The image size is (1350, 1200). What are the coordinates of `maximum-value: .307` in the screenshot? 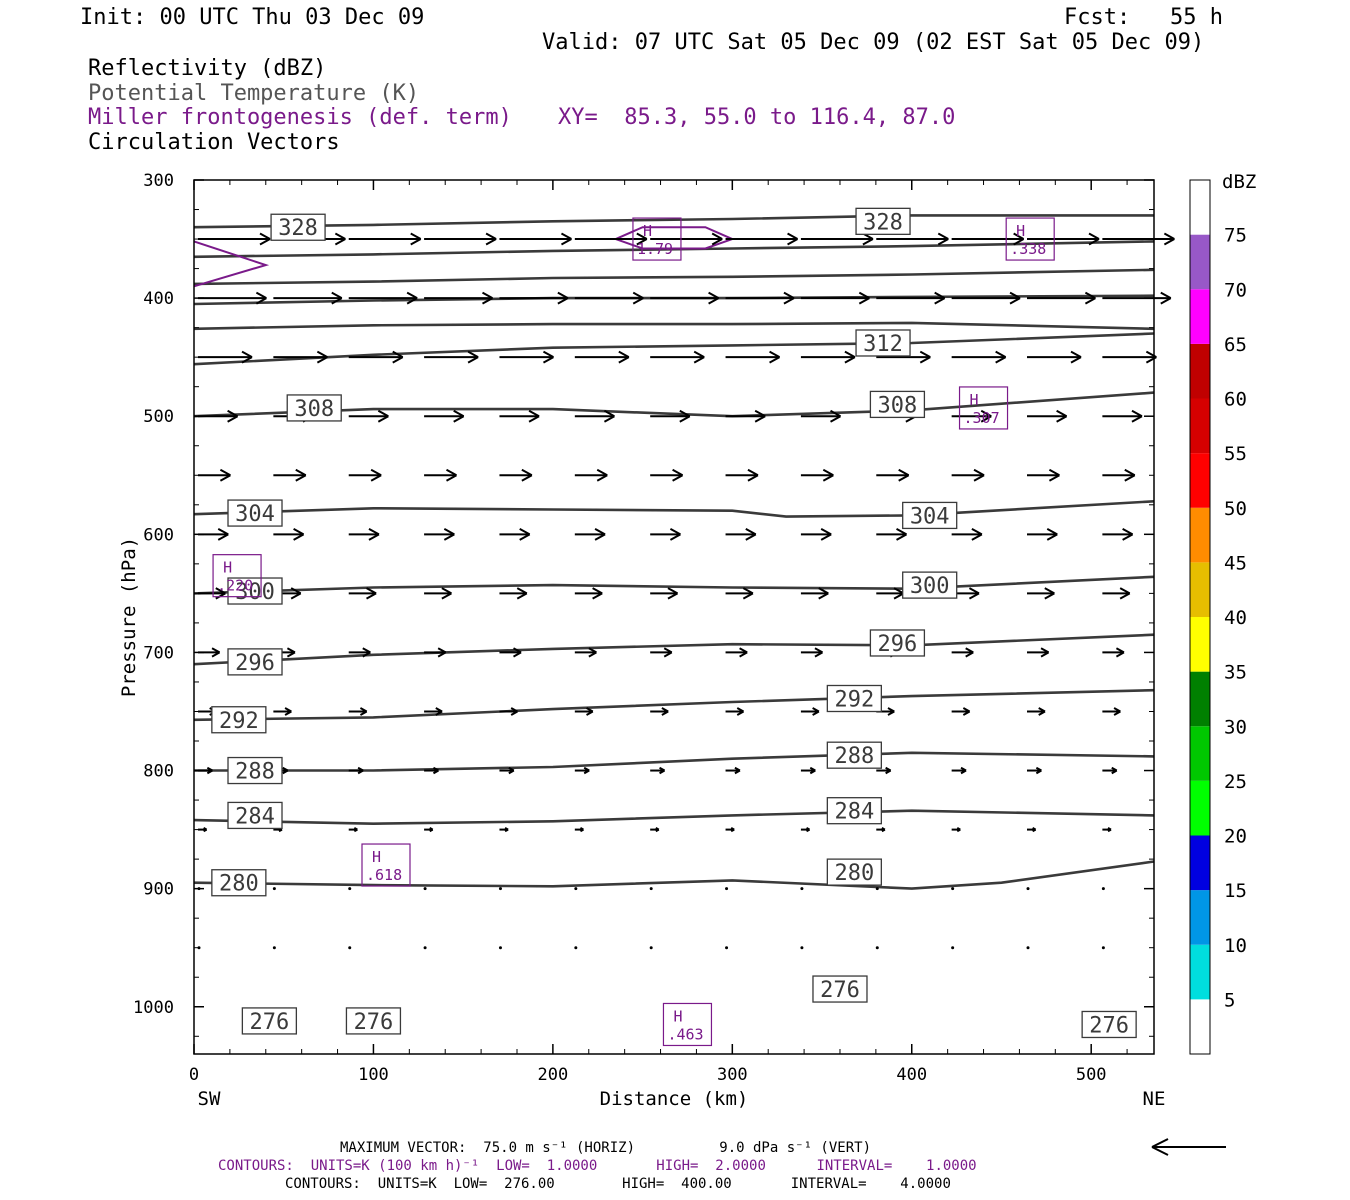 It's located at (982, 418).